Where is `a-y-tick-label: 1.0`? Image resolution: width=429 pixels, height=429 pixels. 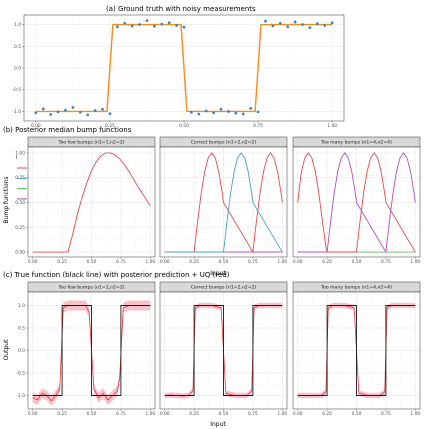 a-y-tick-label: 1.0 is located at coordinates (17, 25).